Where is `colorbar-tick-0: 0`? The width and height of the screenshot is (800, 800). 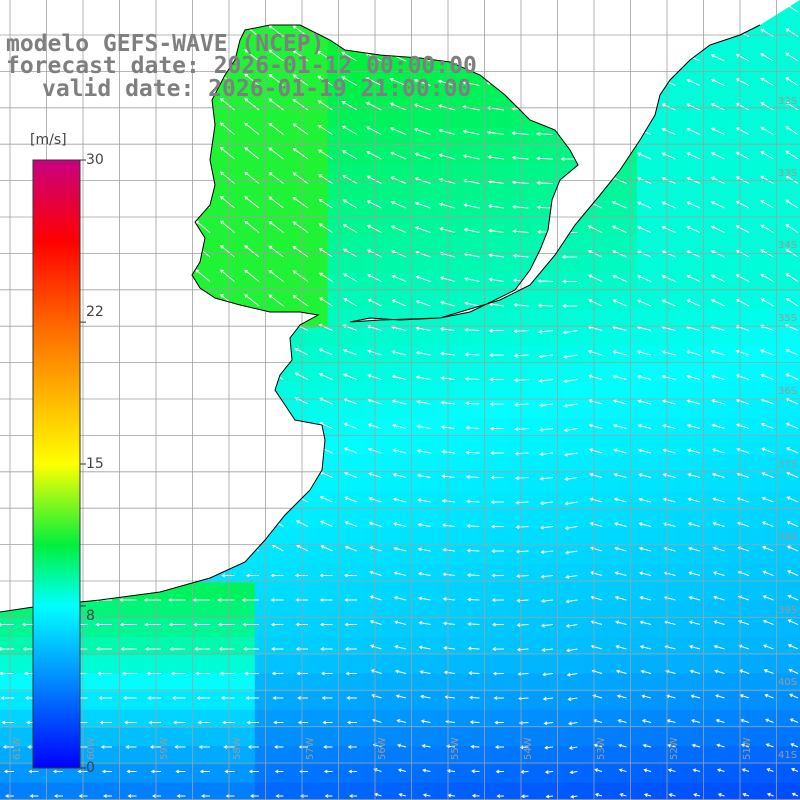
colorbar-tick-0: 0 is located at coordinates (90, 768).